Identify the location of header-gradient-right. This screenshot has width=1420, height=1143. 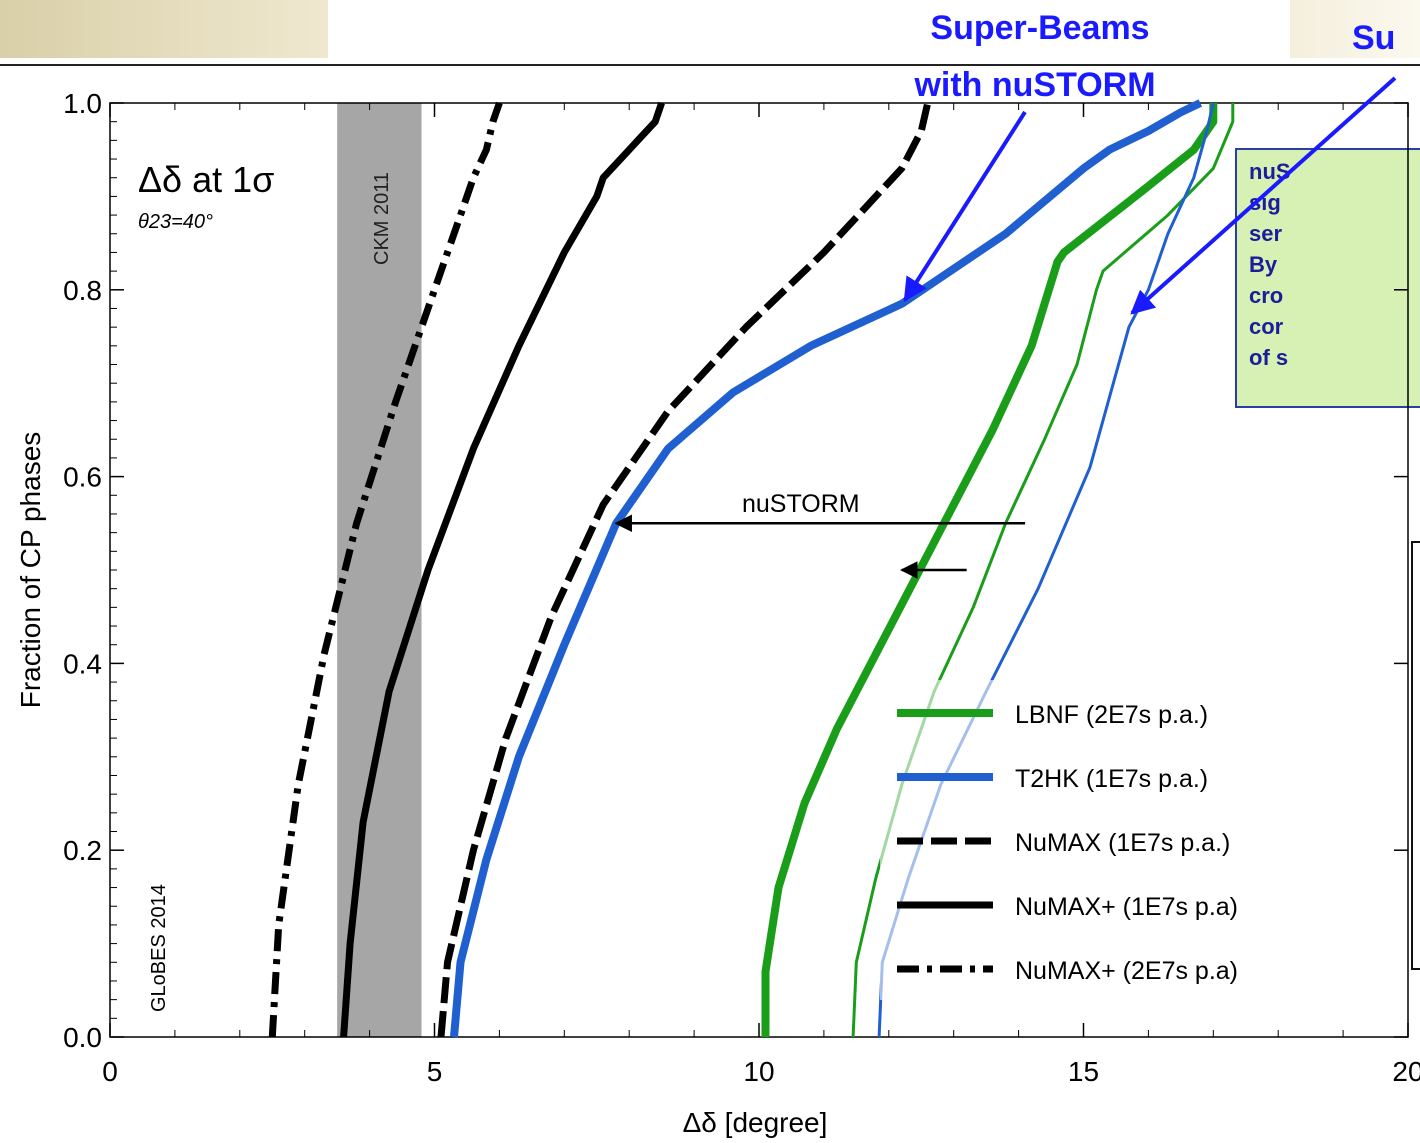
(1355, 29).